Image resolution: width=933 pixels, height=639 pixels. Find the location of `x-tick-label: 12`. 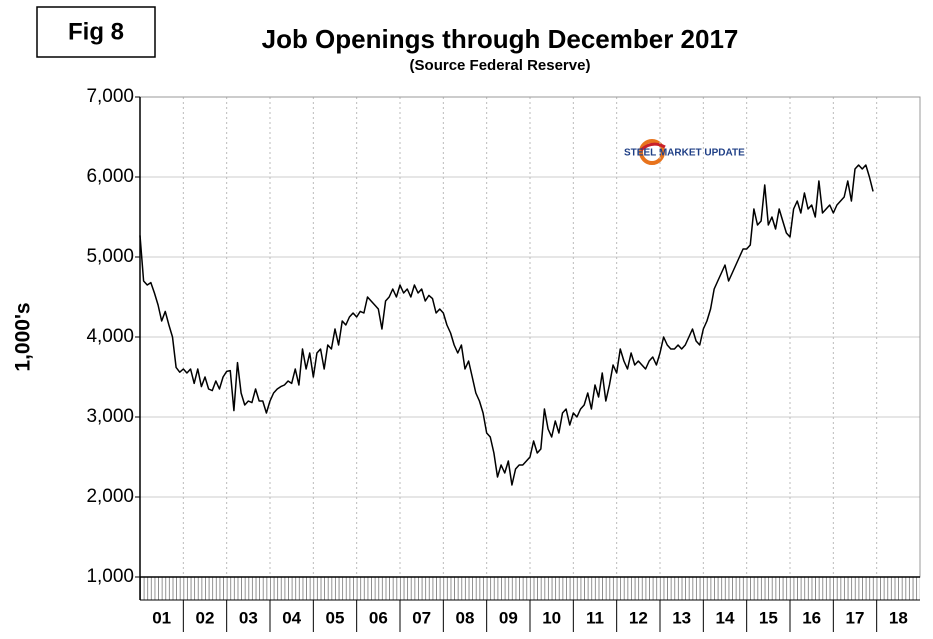

x-tick-label: 12 is located at coordinates (638, 617).